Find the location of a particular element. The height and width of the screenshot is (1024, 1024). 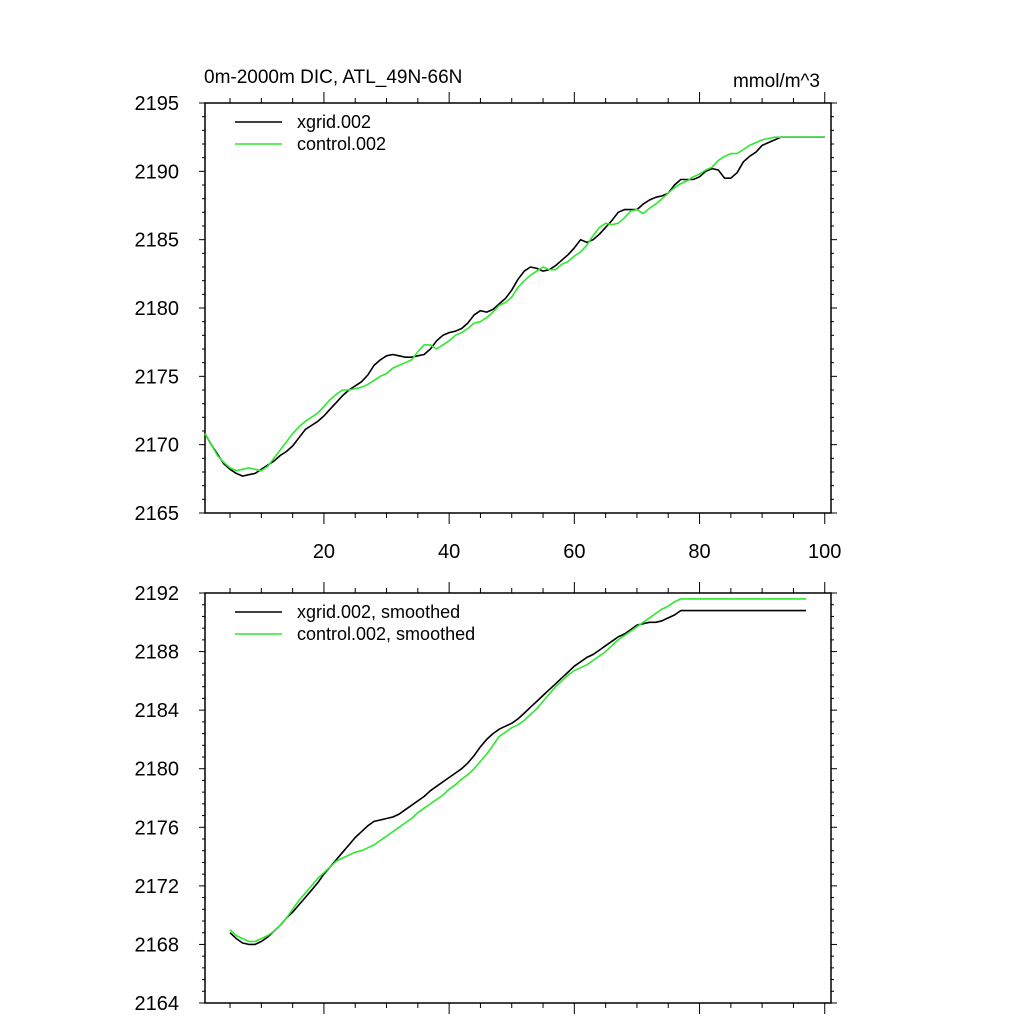

ytick-label: 2185 is located at coordinates (157, 241).